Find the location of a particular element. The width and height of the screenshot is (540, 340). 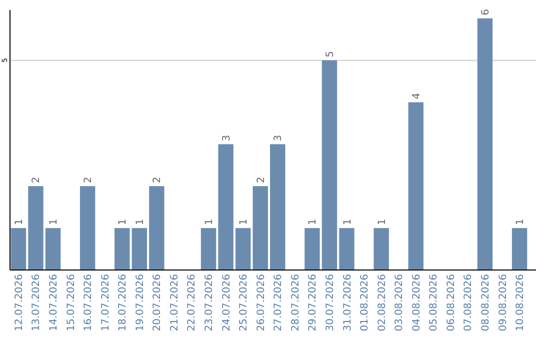

x-tick-label: 05.08.2026 is located at coordinates (434, 303).